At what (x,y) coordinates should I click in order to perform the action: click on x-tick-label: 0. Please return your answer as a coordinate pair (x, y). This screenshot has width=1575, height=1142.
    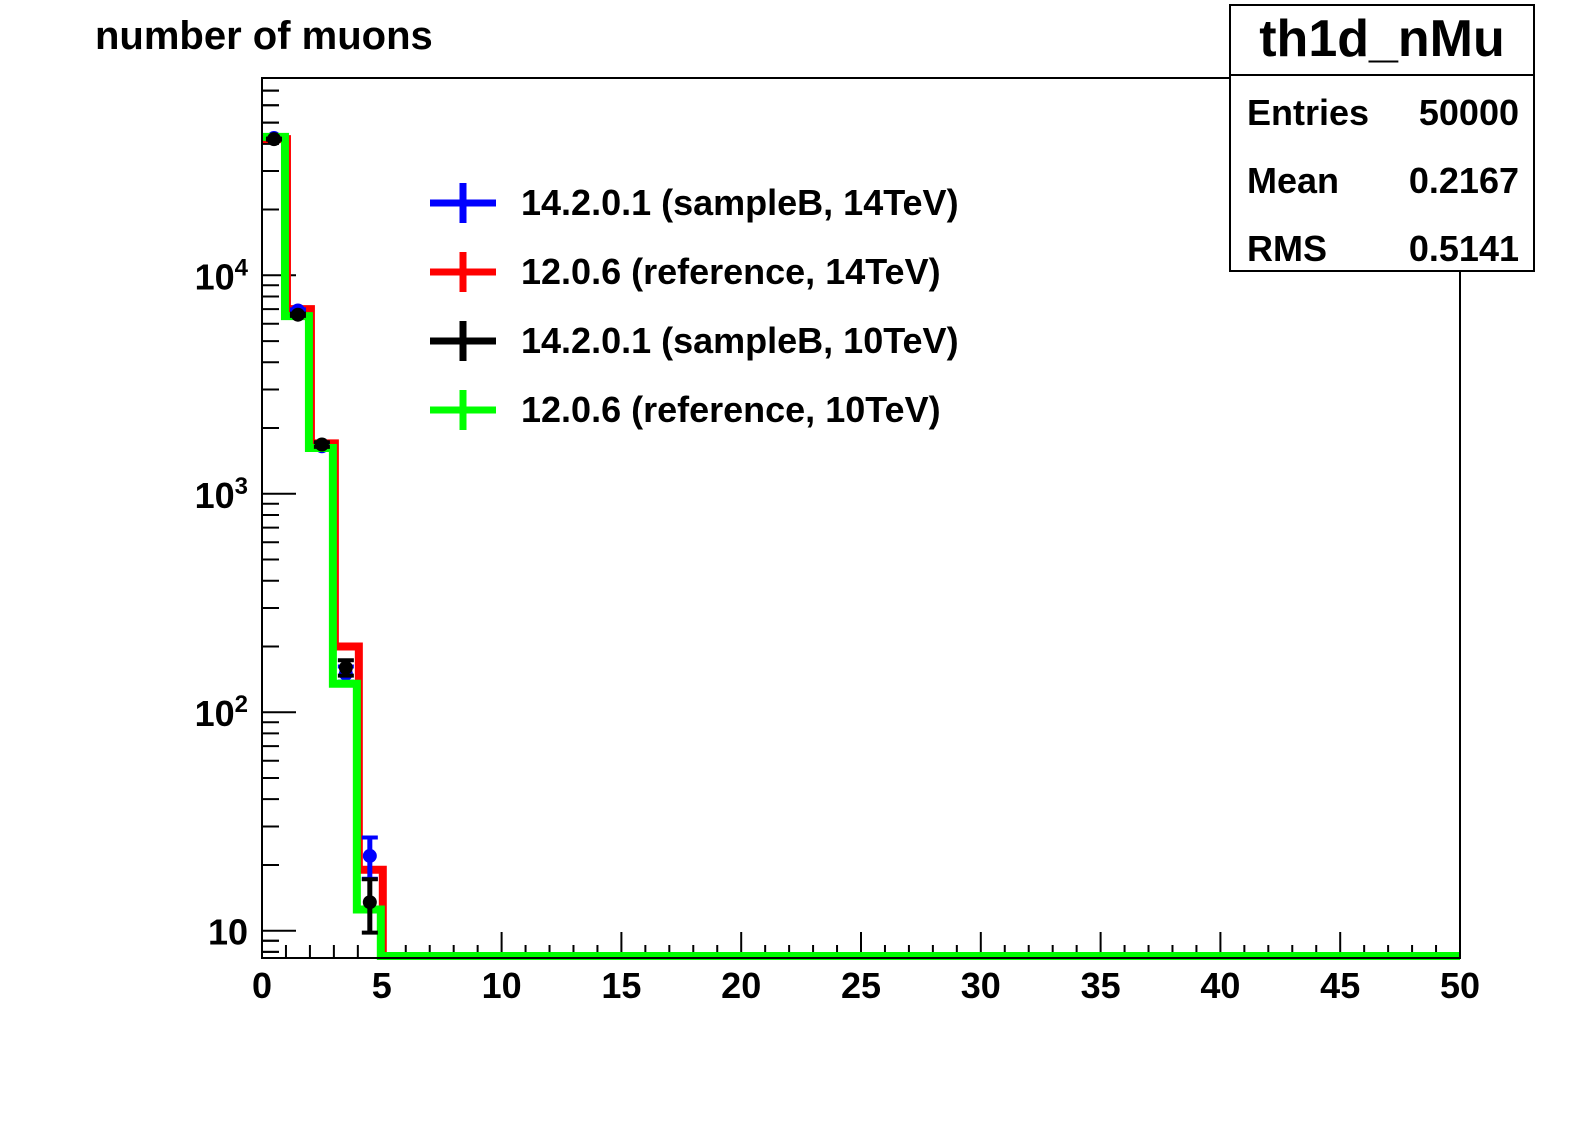
    Looking at the image, I should click on (262, 985).